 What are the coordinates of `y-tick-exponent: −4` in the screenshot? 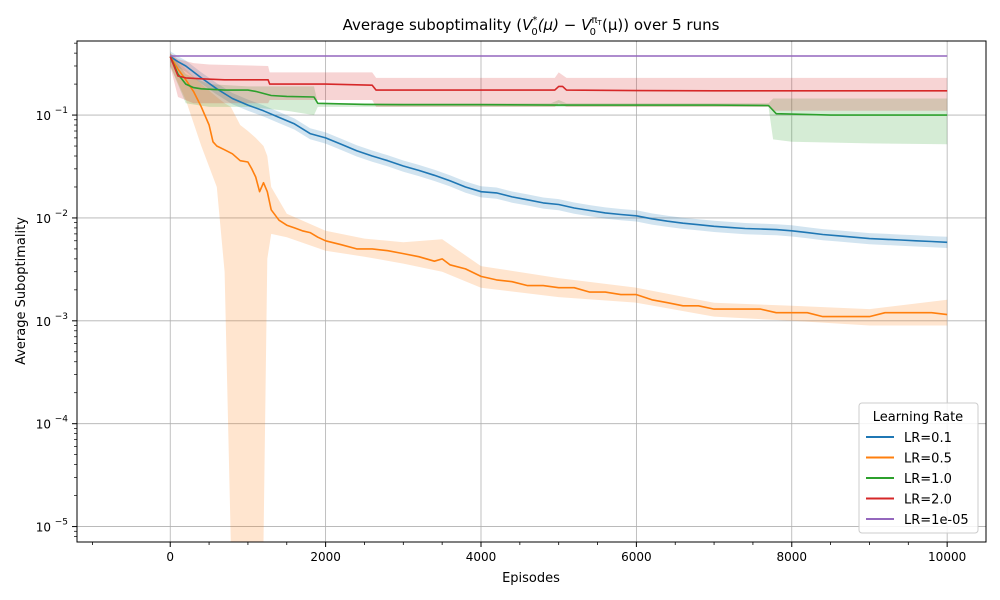 It's located at (62, 420).